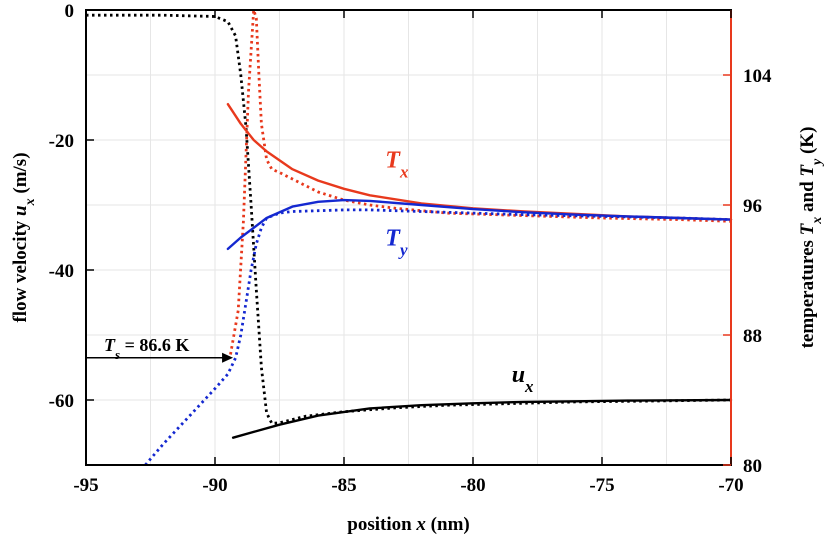 The width and height of the screenshot is (831, 540). What do you see at coordinates (146, 348) in the screenshot?
I see `ts-label: Ts = 86.6 K` at bounding box center [146, 348].